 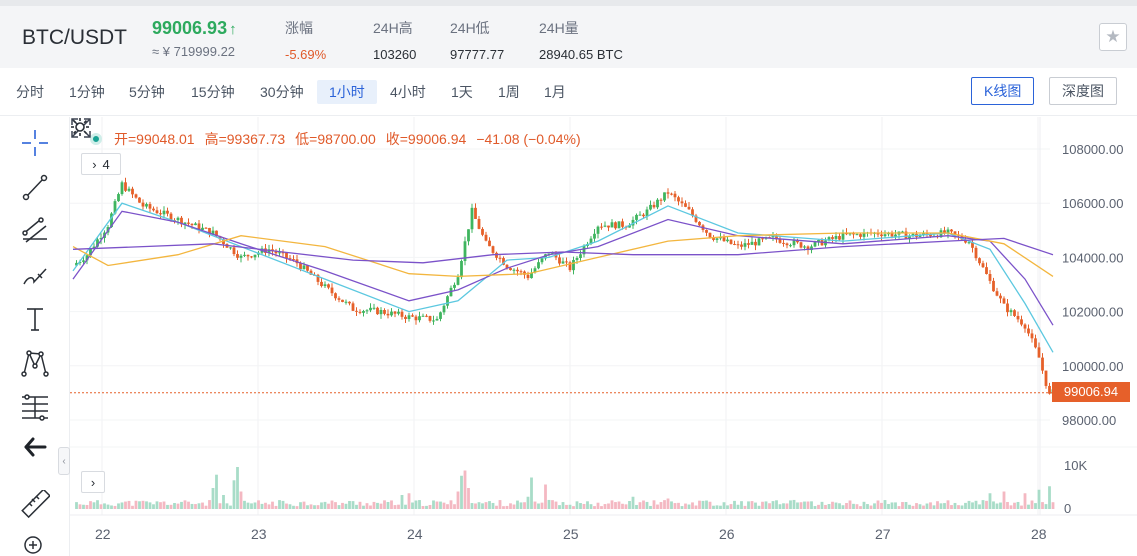 What do you see at coordinates (35, 275) in the screenshot?
I see `brush-tool` at bounding box center [35, 275].